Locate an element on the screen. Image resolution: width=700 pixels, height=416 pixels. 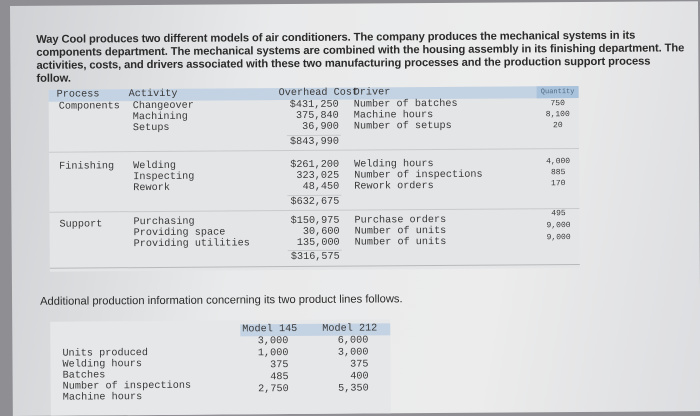
quantity-value: 4,000 is located at coordinates (558, 162).